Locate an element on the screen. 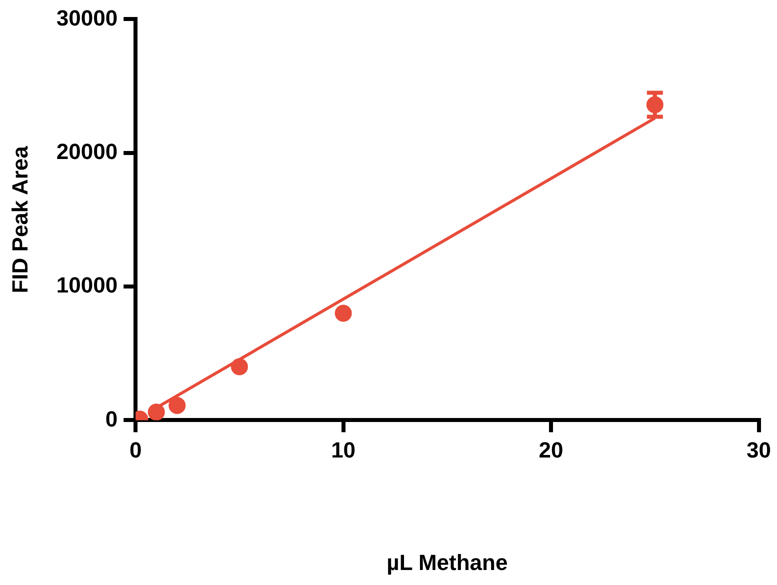 The image size is (777, 585). y-tick-label: 30000 is located at coordinates (87, 17).